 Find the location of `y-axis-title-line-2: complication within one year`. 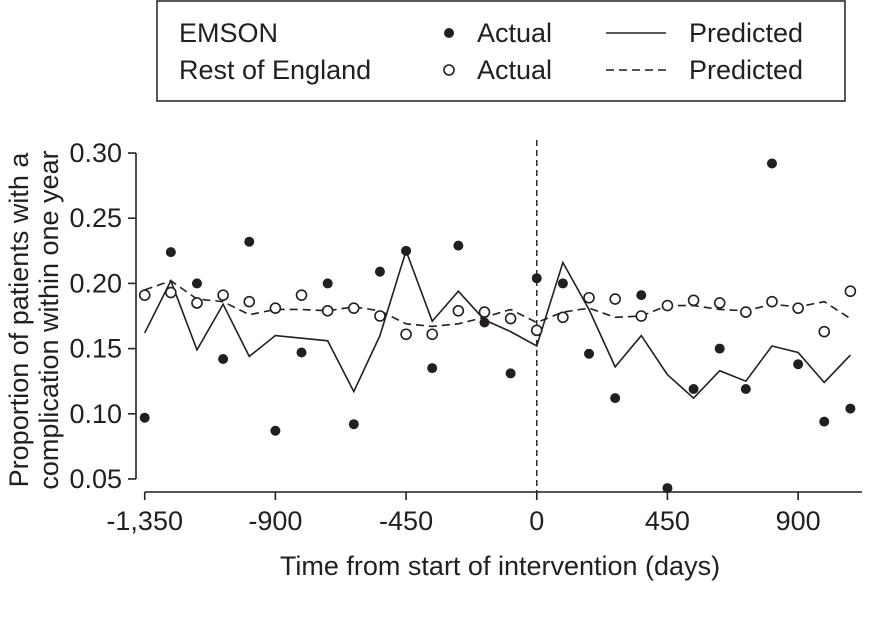

y-axis-title-line-2: complication within one year is located at coordinates (49, 319).